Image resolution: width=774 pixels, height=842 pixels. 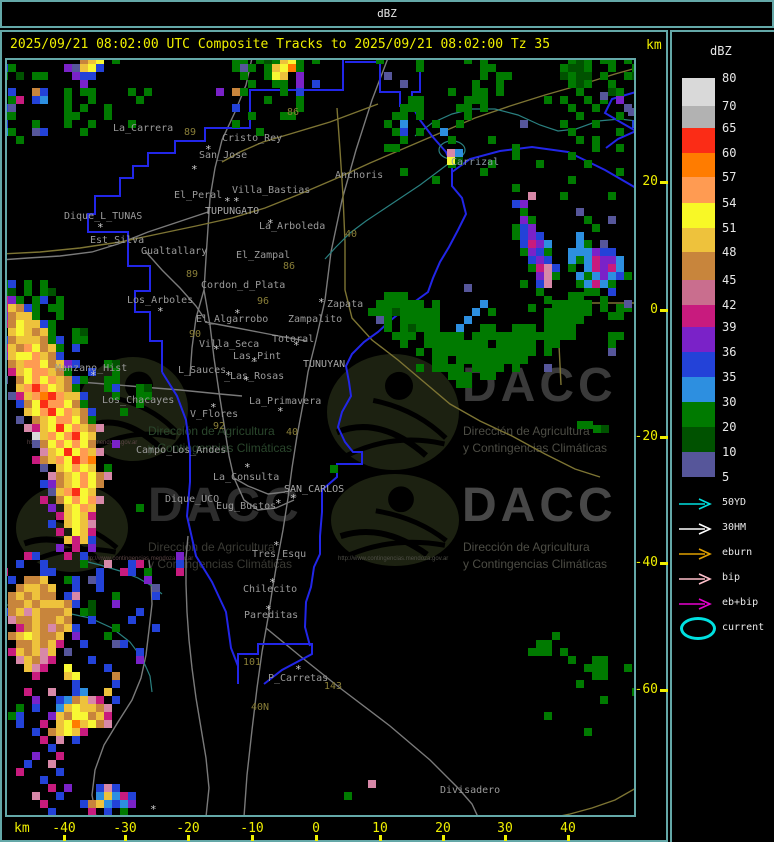 What do you see at coordinates (654, 45) in the screenshot?
I see `y-axis-unit-label: km` at bounding box center [654, 45].